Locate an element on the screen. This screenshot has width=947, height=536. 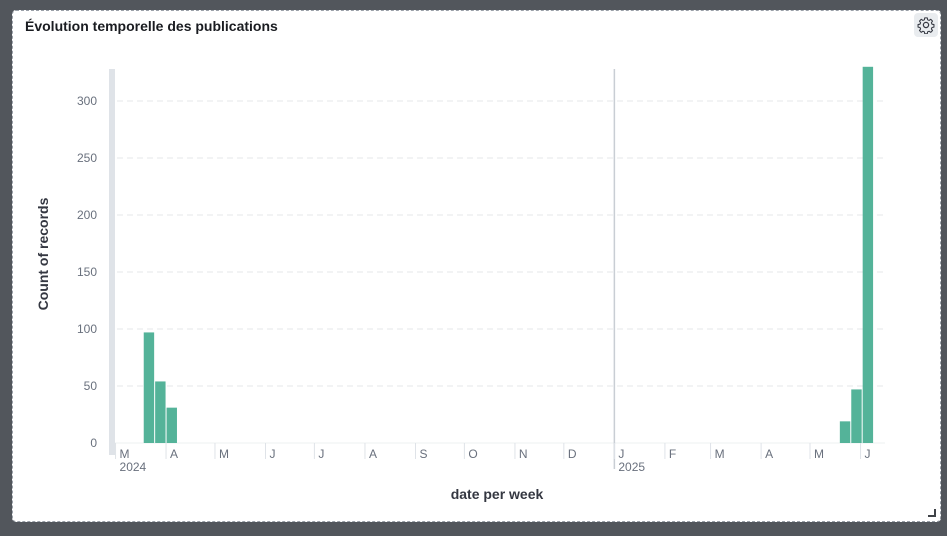
gear-icon-glyph is located at coordinates (926, 25).